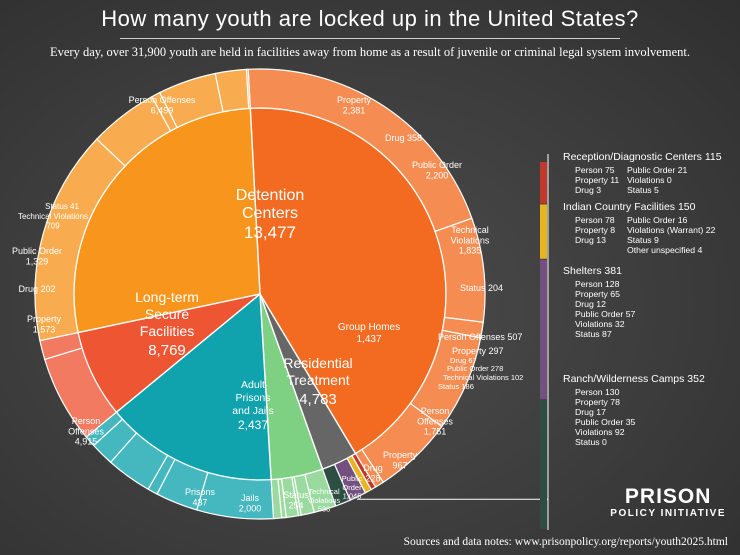  Describe the element at coordinates (588, 190) in the screenshot. I see `panel-item: Drug 3` at that location.